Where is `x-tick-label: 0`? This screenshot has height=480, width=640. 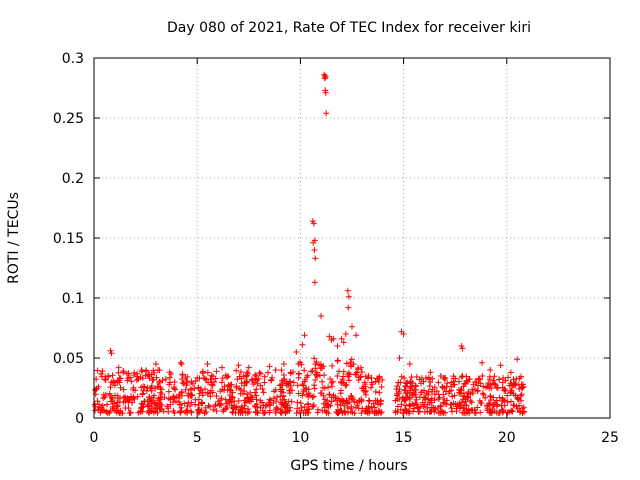
x-tick-label: 0 is located at coordinates (94, 438).